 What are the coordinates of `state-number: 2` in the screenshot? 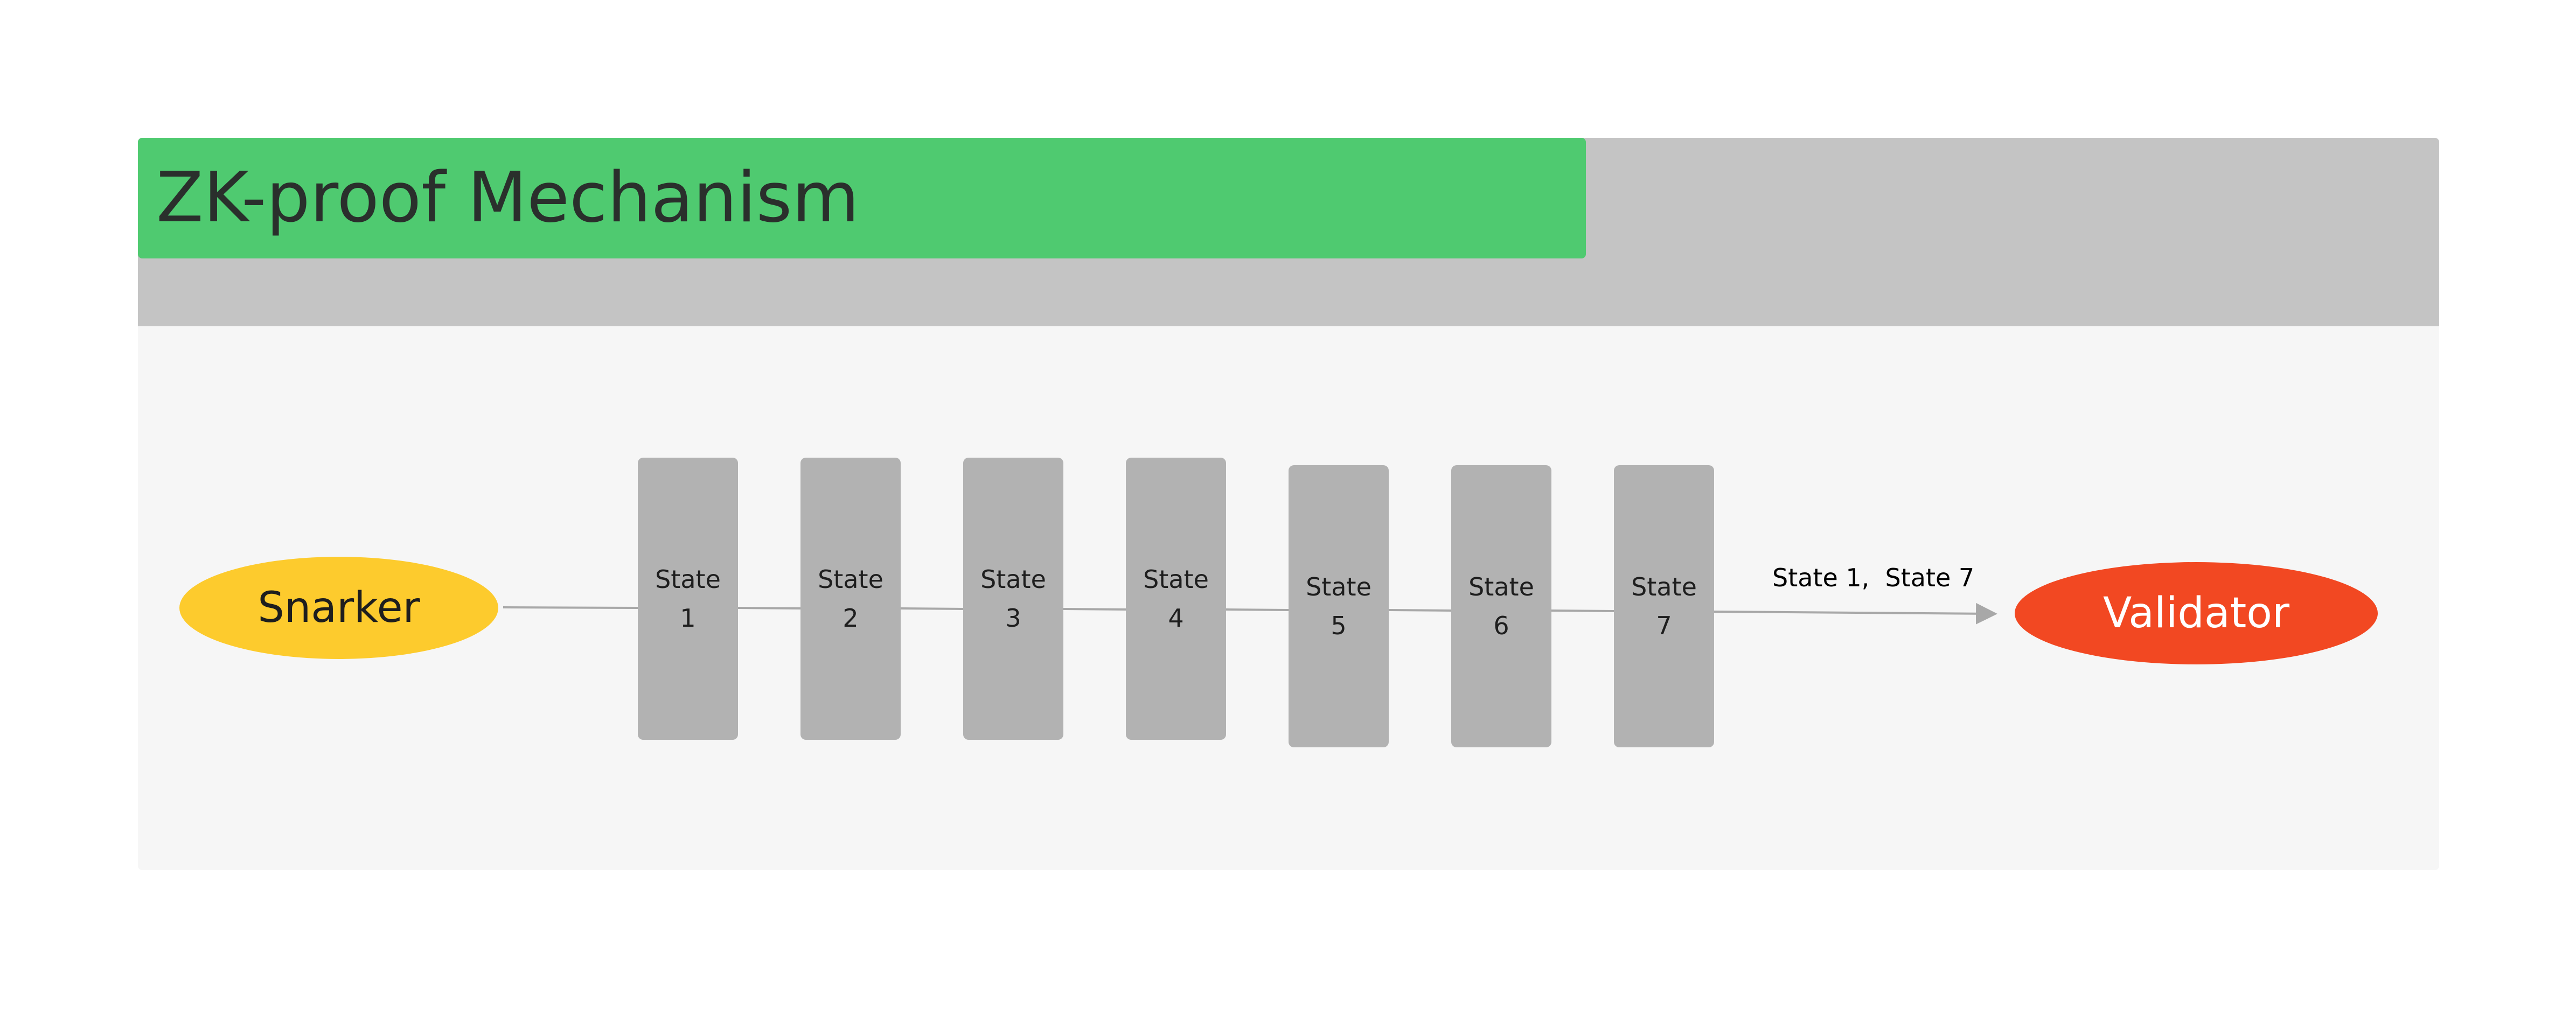 It's located at (851, 618).